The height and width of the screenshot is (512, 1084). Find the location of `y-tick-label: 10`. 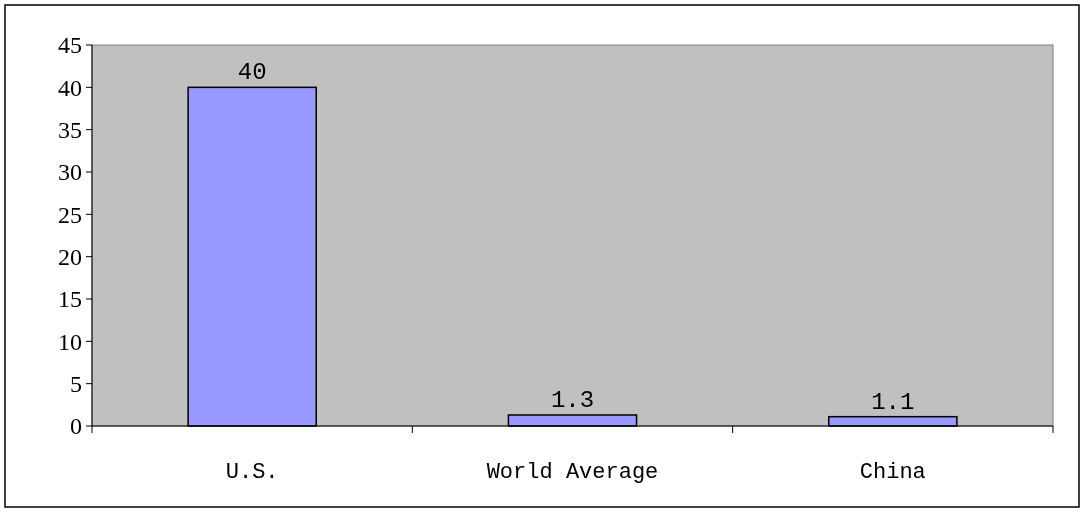

y-tick-label: 10 is located at coordinates (70, 341).